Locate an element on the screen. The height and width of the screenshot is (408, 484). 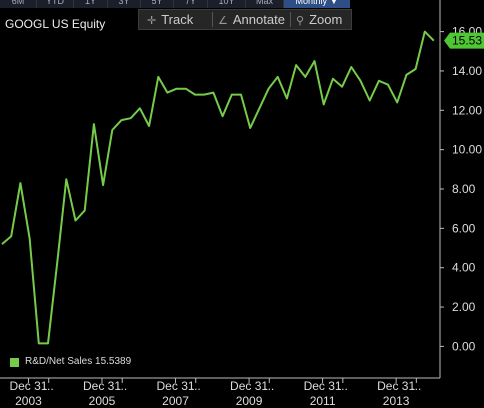
legend-value: 15.5389 is located at coordinates (113, 361).